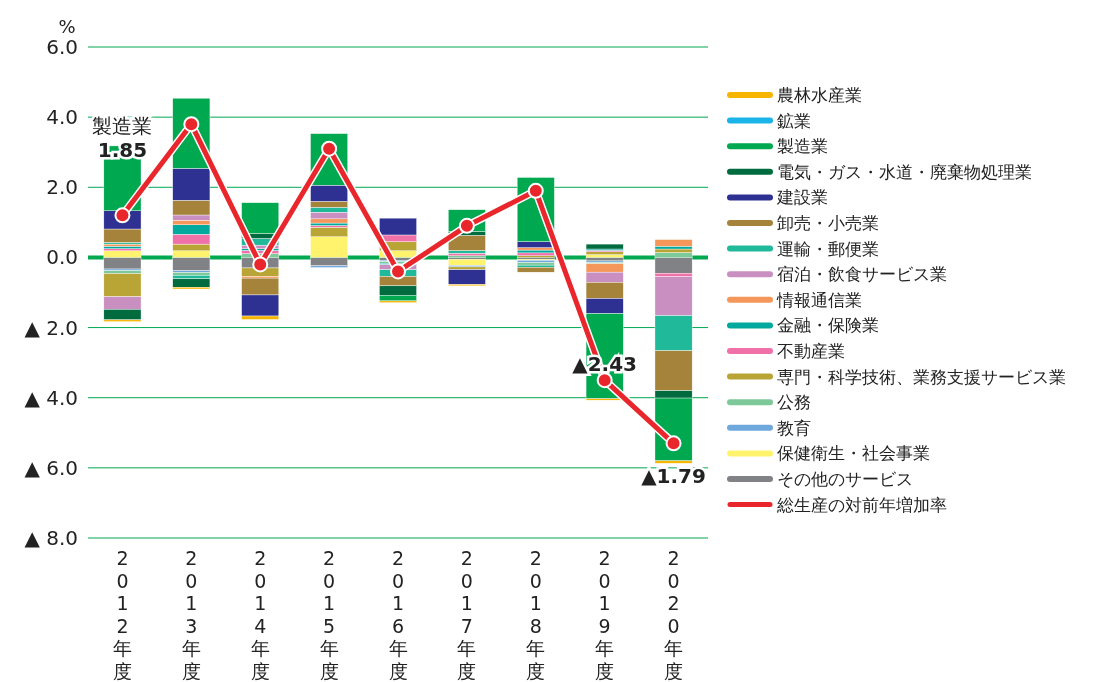  Describe the element at coordinates (794, 120) in the screenshot. I see `legend-label: 鉱業` at that location.